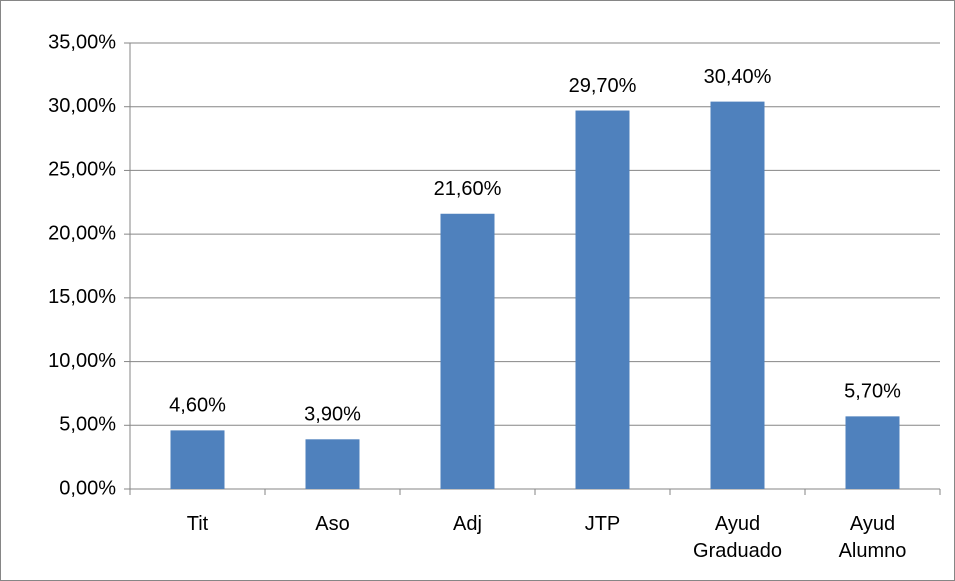 This screenshot has height=581, width=955. Describe the element at coordinates (872, 392) in the screenshot. I see `data-label: 5,70%` at that location.